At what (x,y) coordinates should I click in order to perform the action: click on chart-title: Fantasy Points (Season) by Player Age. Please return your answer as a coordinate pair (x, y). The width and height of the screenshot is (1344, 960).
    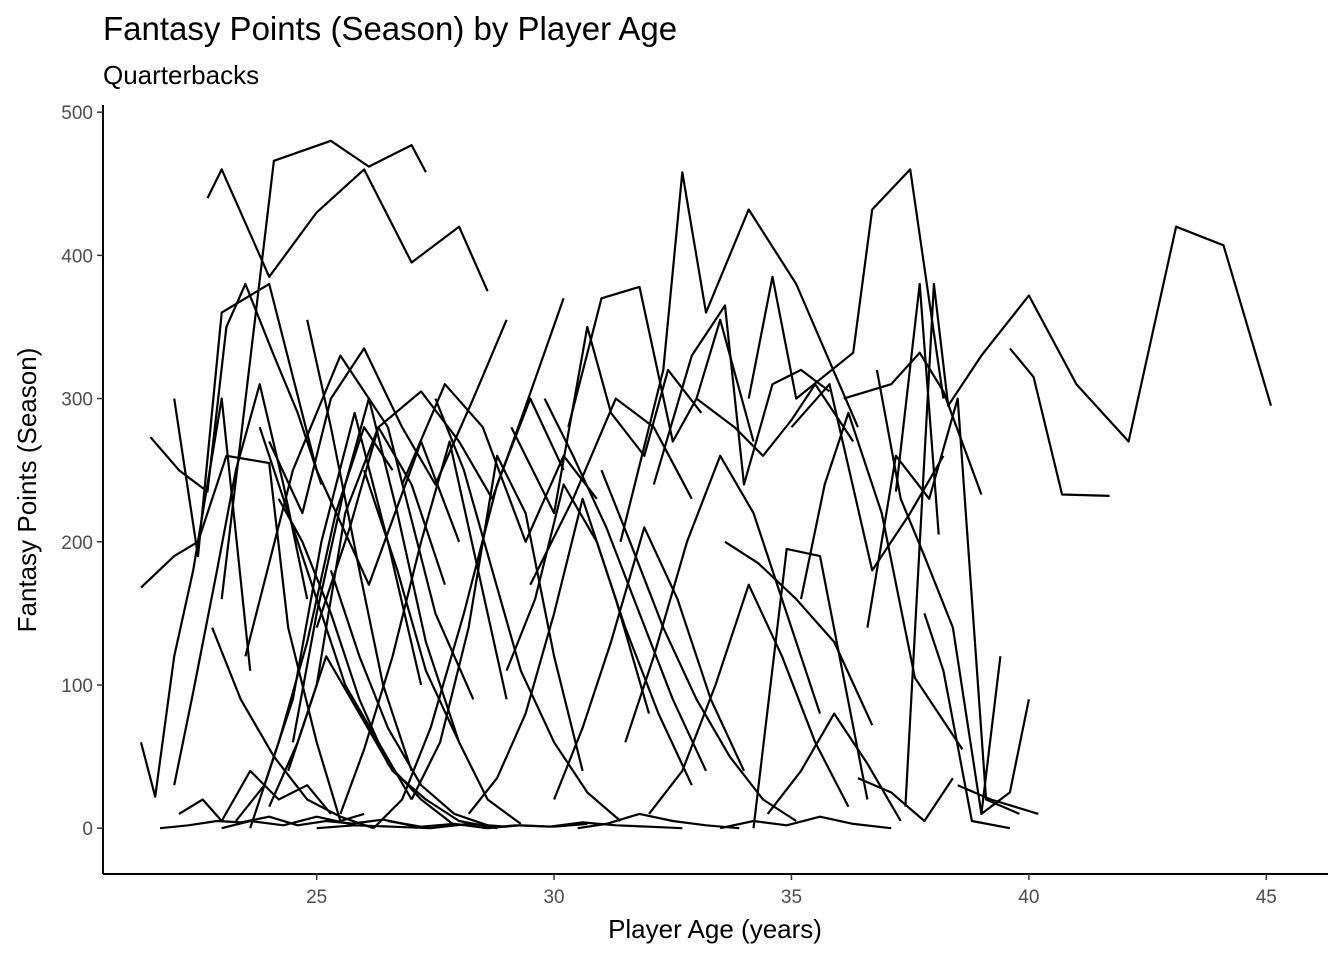
    Looking at the image, I should click on (390, 28).